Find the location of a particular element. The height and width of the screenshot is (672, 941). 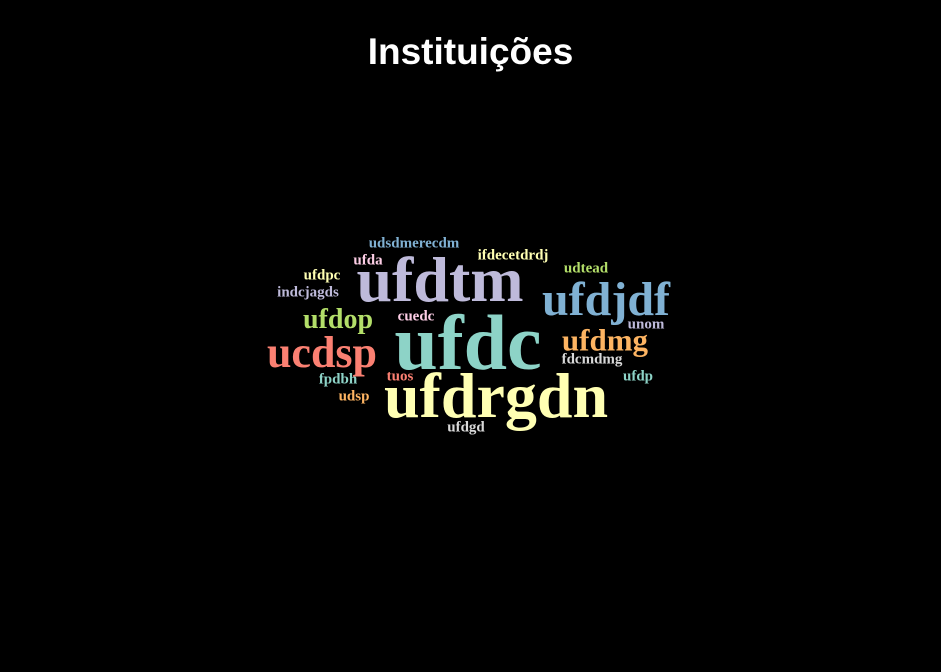

word-udsp: udsp is located at coordinates (354, 396).